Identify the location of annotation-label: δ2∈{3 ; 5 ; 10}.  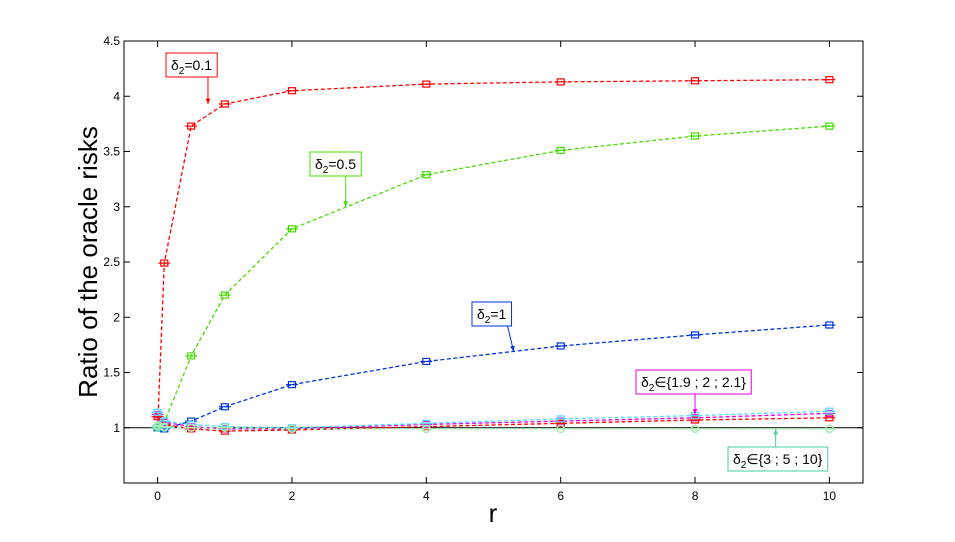
(778, 461).